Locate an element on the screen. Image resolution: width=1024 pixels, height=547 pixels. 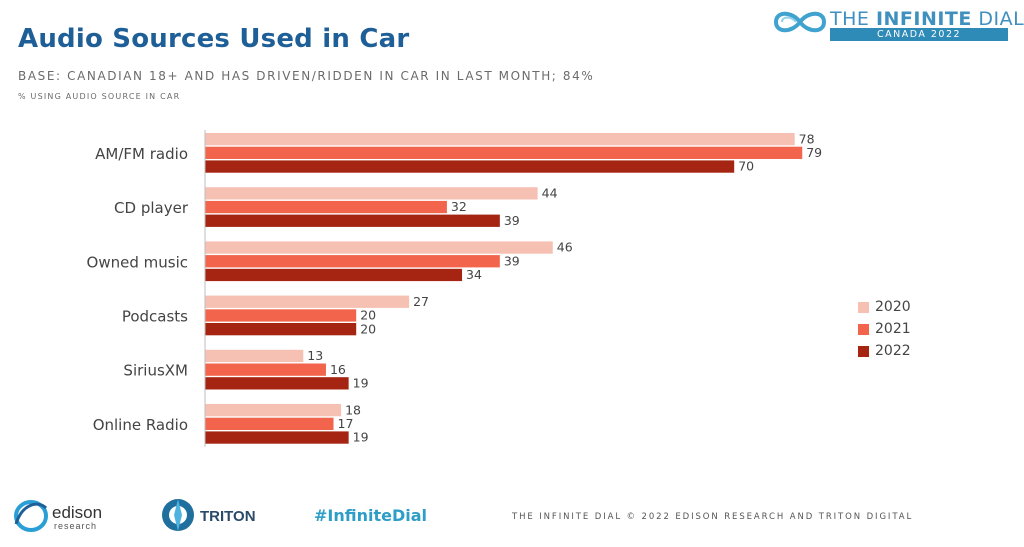
legend-item-2021: 2021 is located at coordinates (884, 329).